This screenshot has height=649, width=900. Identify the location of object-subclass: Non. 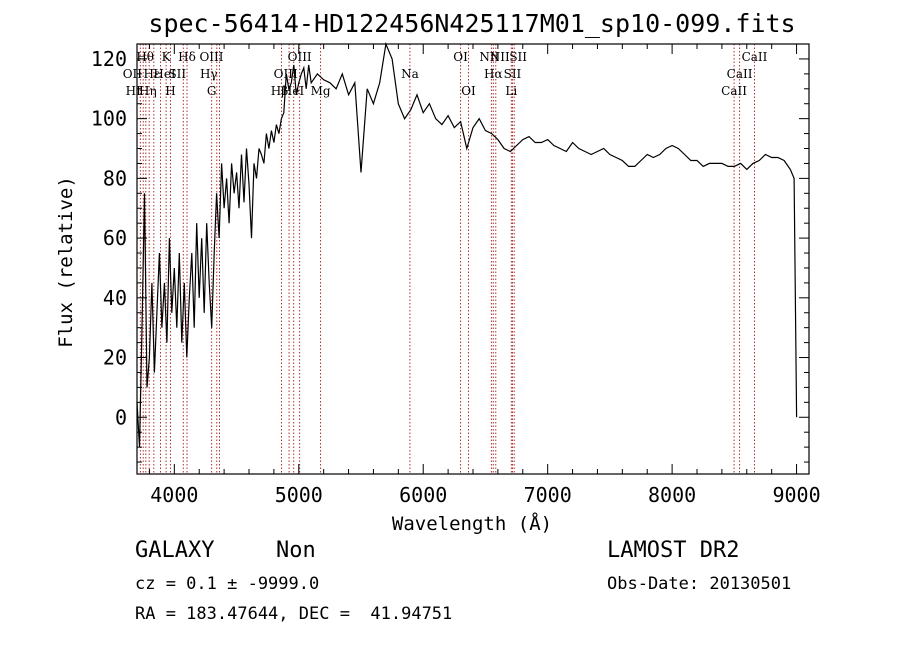
(296, 550).